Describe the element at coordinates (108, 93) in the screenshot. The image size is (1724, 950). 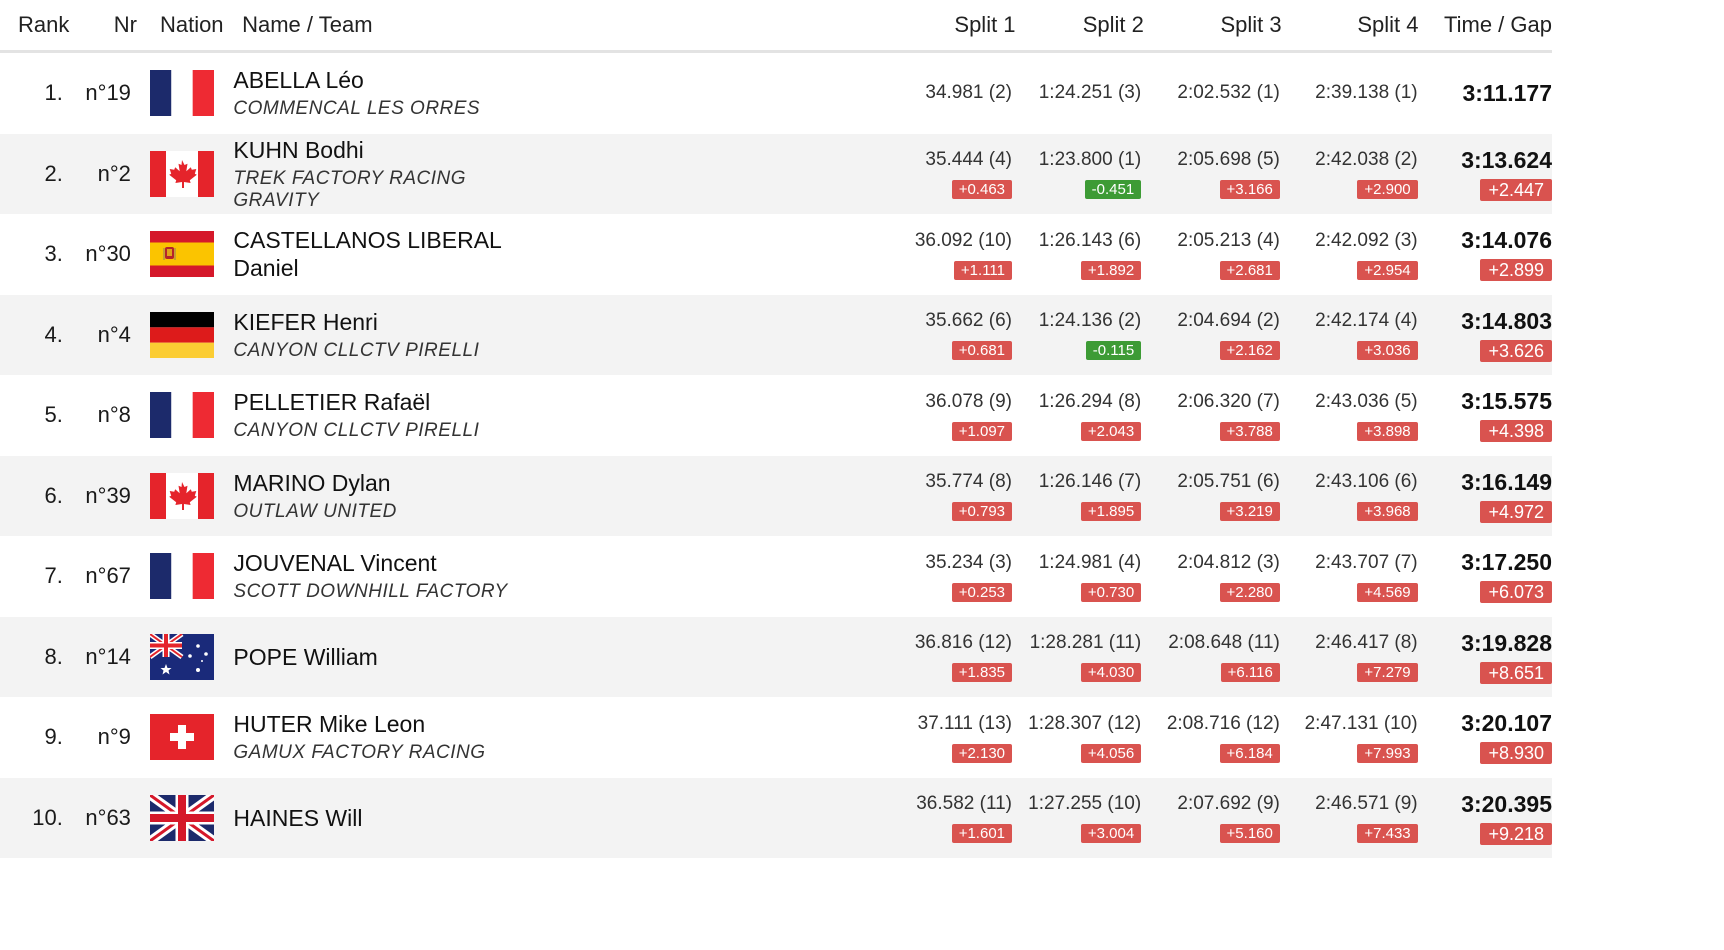
I see `bib-number: n°19` at that location.